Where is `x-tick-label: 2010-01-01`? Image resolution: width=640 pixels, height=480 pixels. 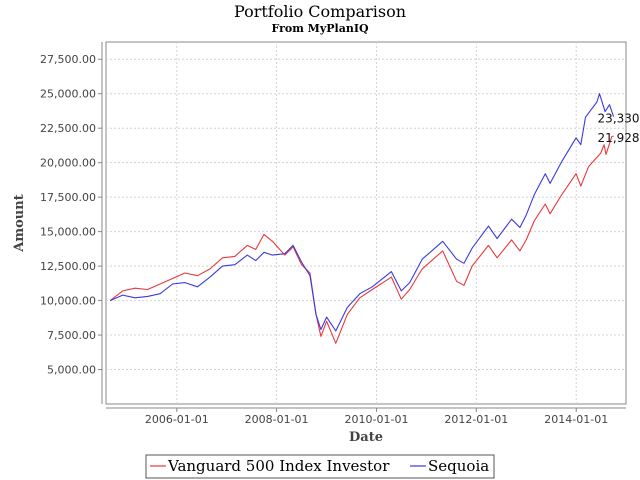
x-tick-label: 2010-01-01 is located at coordinates (377, 419).